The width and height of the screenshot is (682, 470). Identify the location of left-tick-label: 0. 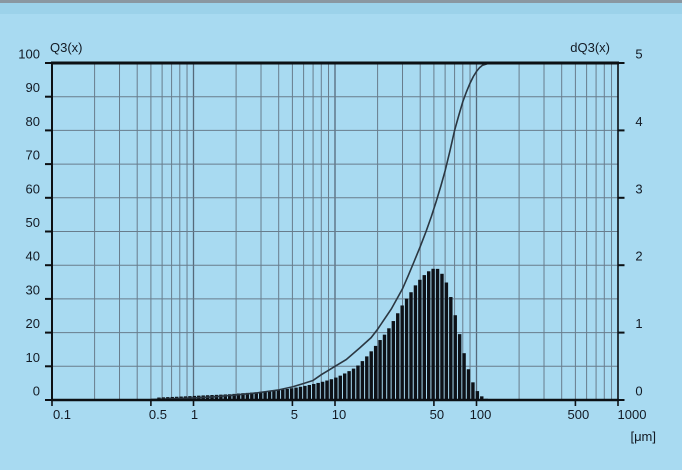
(36, 391).